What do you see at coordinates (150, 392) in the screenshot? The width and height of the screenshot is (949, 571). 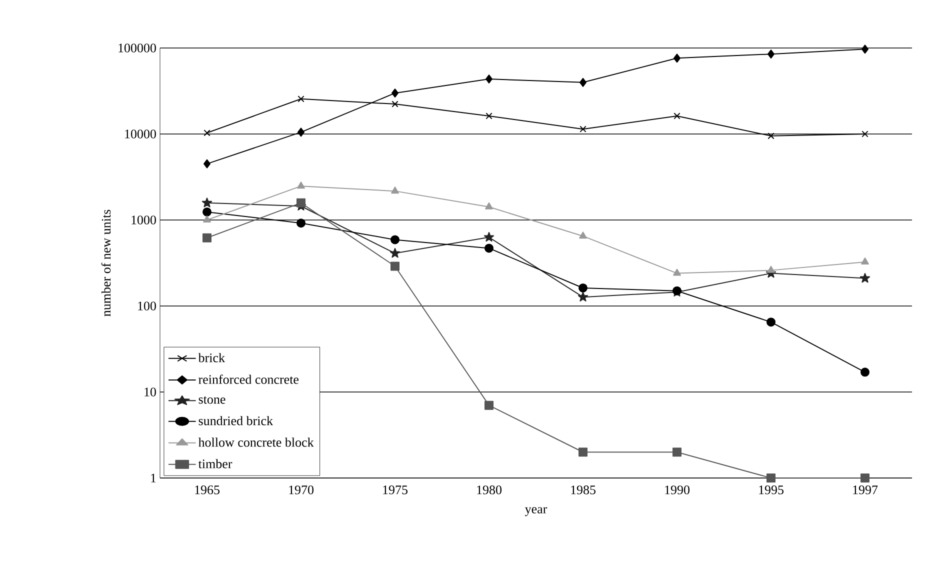 I see `y-tick-label: 10` at bounding box center [150, 392].